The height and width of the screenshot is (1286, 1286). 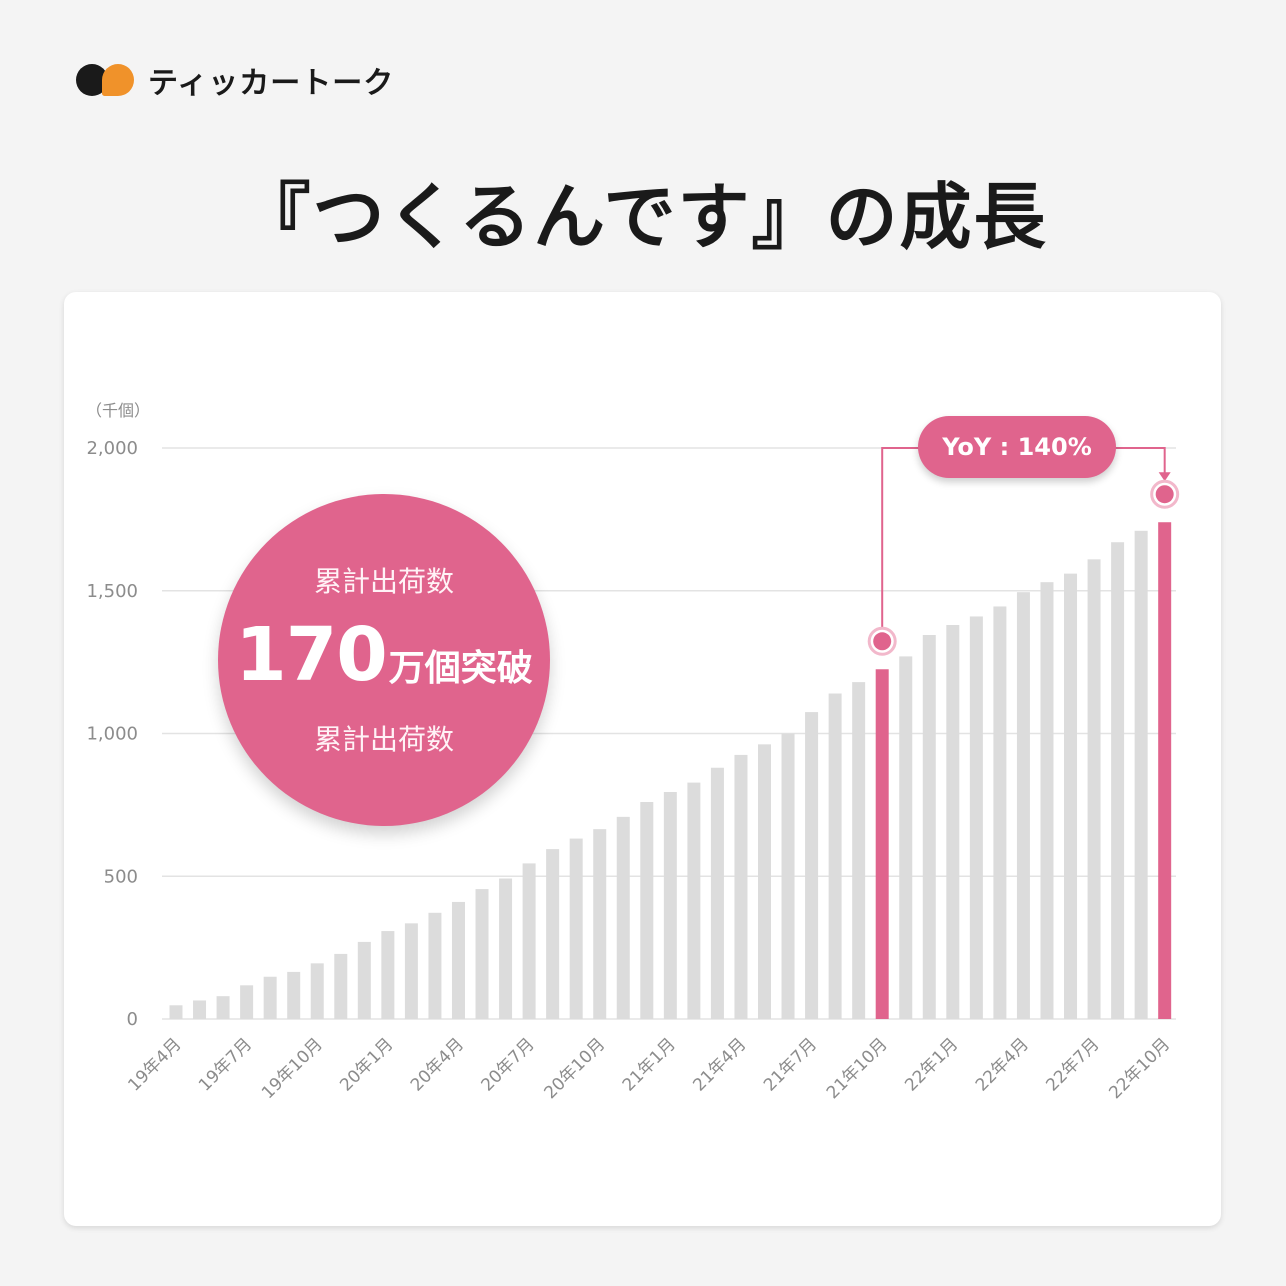 What do you see at coordinates (311, 655) in the screenshot?
I see `badge-number: 170` at bounding box center [311, 655].